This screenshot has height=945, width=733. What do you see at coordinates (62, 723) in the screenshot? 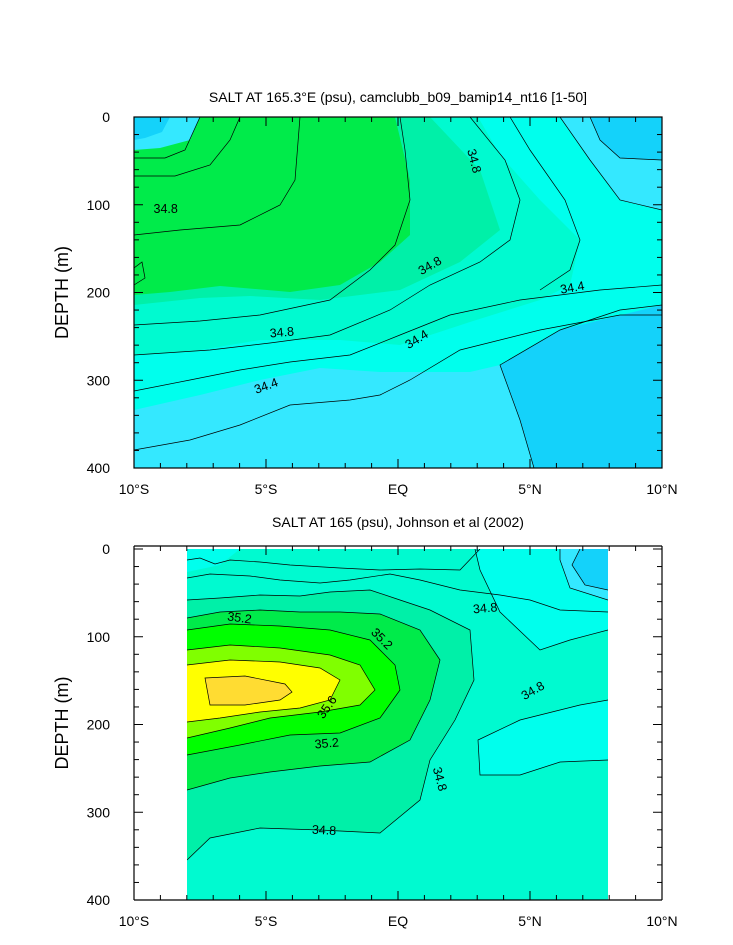
I see `bottom-ylabel: DEPTH (m)` at bounding box center [62, 723].